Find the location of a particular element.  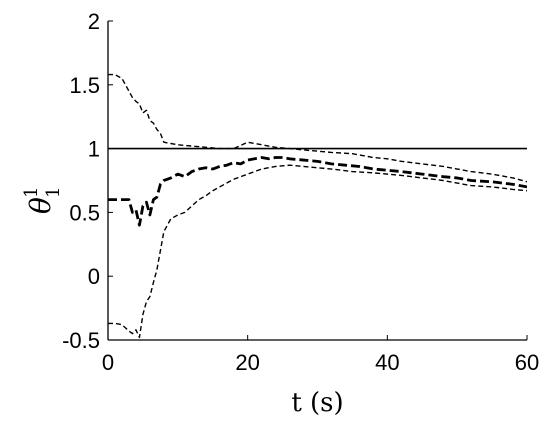

y-tick-label: 0.5 is located at coordinates (84, 212).